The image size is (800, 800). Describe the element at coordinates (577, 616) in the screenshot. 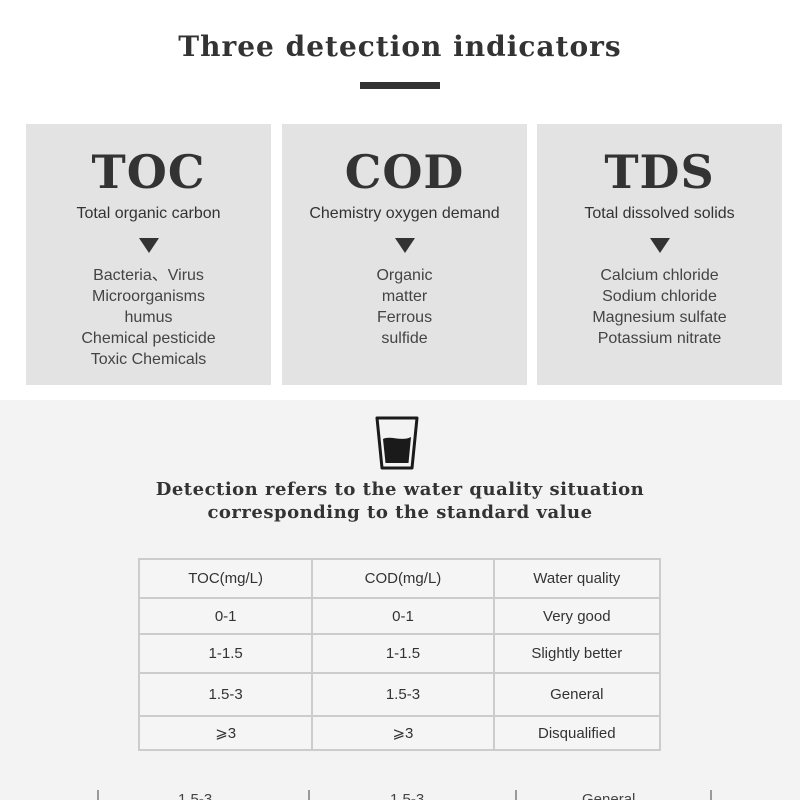

I see `table-cell: Very good` at that location.